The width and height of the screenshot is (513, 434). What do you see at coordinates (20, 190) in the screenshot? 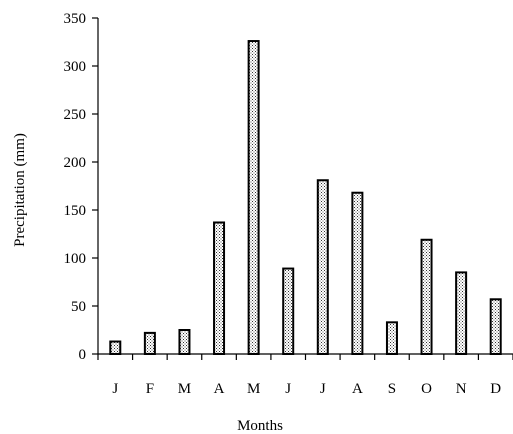
I see `y-axis-title: Precipitation (mm)` at bounding box center [20, 190].